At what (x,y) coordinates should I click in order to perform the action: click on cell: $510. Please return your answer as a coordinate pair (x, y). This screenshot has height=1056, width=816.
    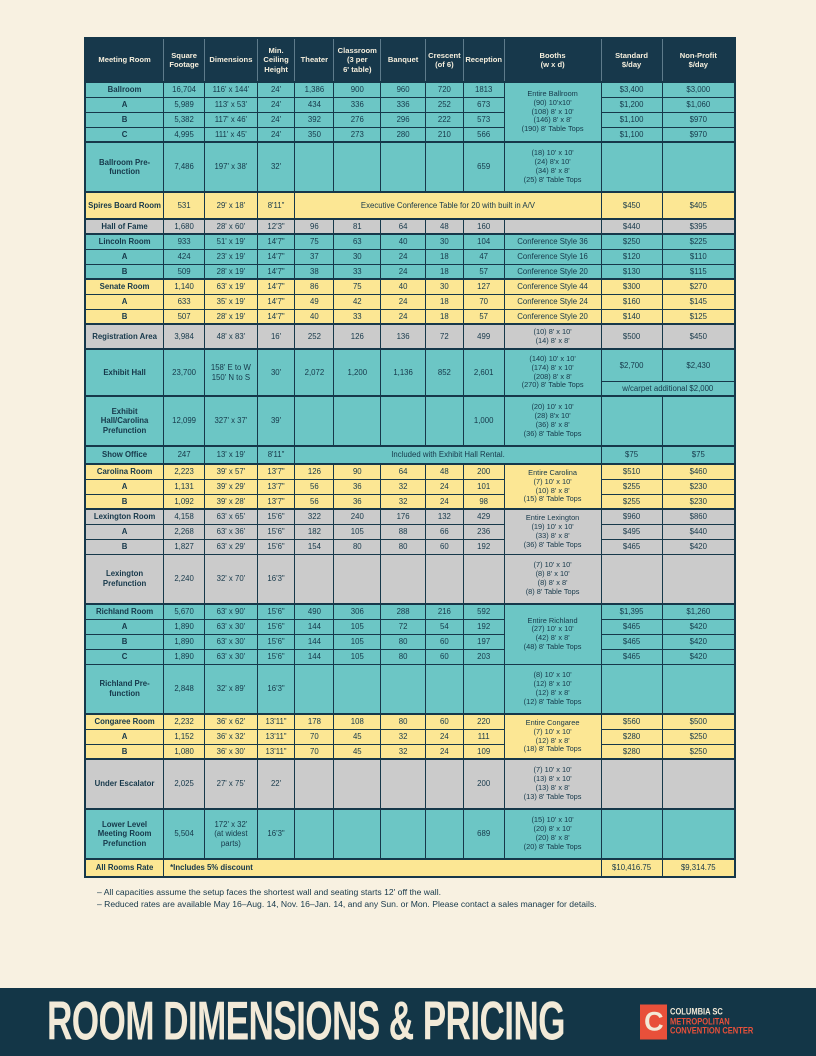
    Looking at the image, I should click on (631, 471).